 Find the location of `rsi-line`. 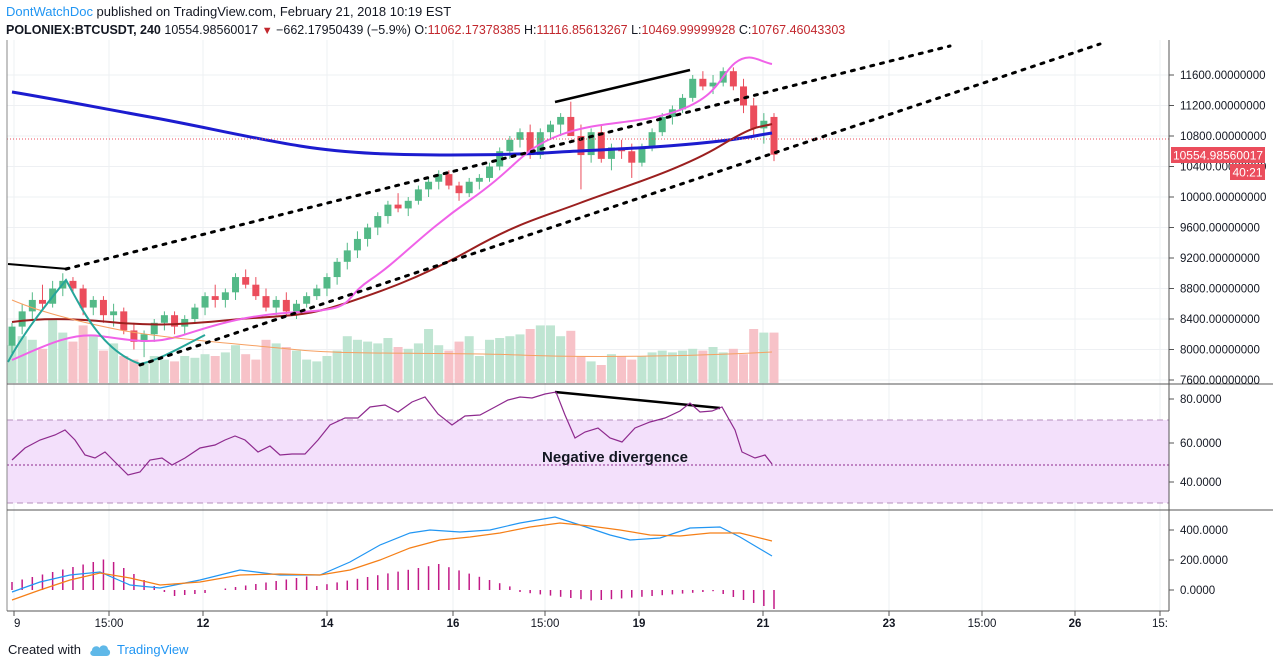

rsi-line is located at coordinates (392, 433).